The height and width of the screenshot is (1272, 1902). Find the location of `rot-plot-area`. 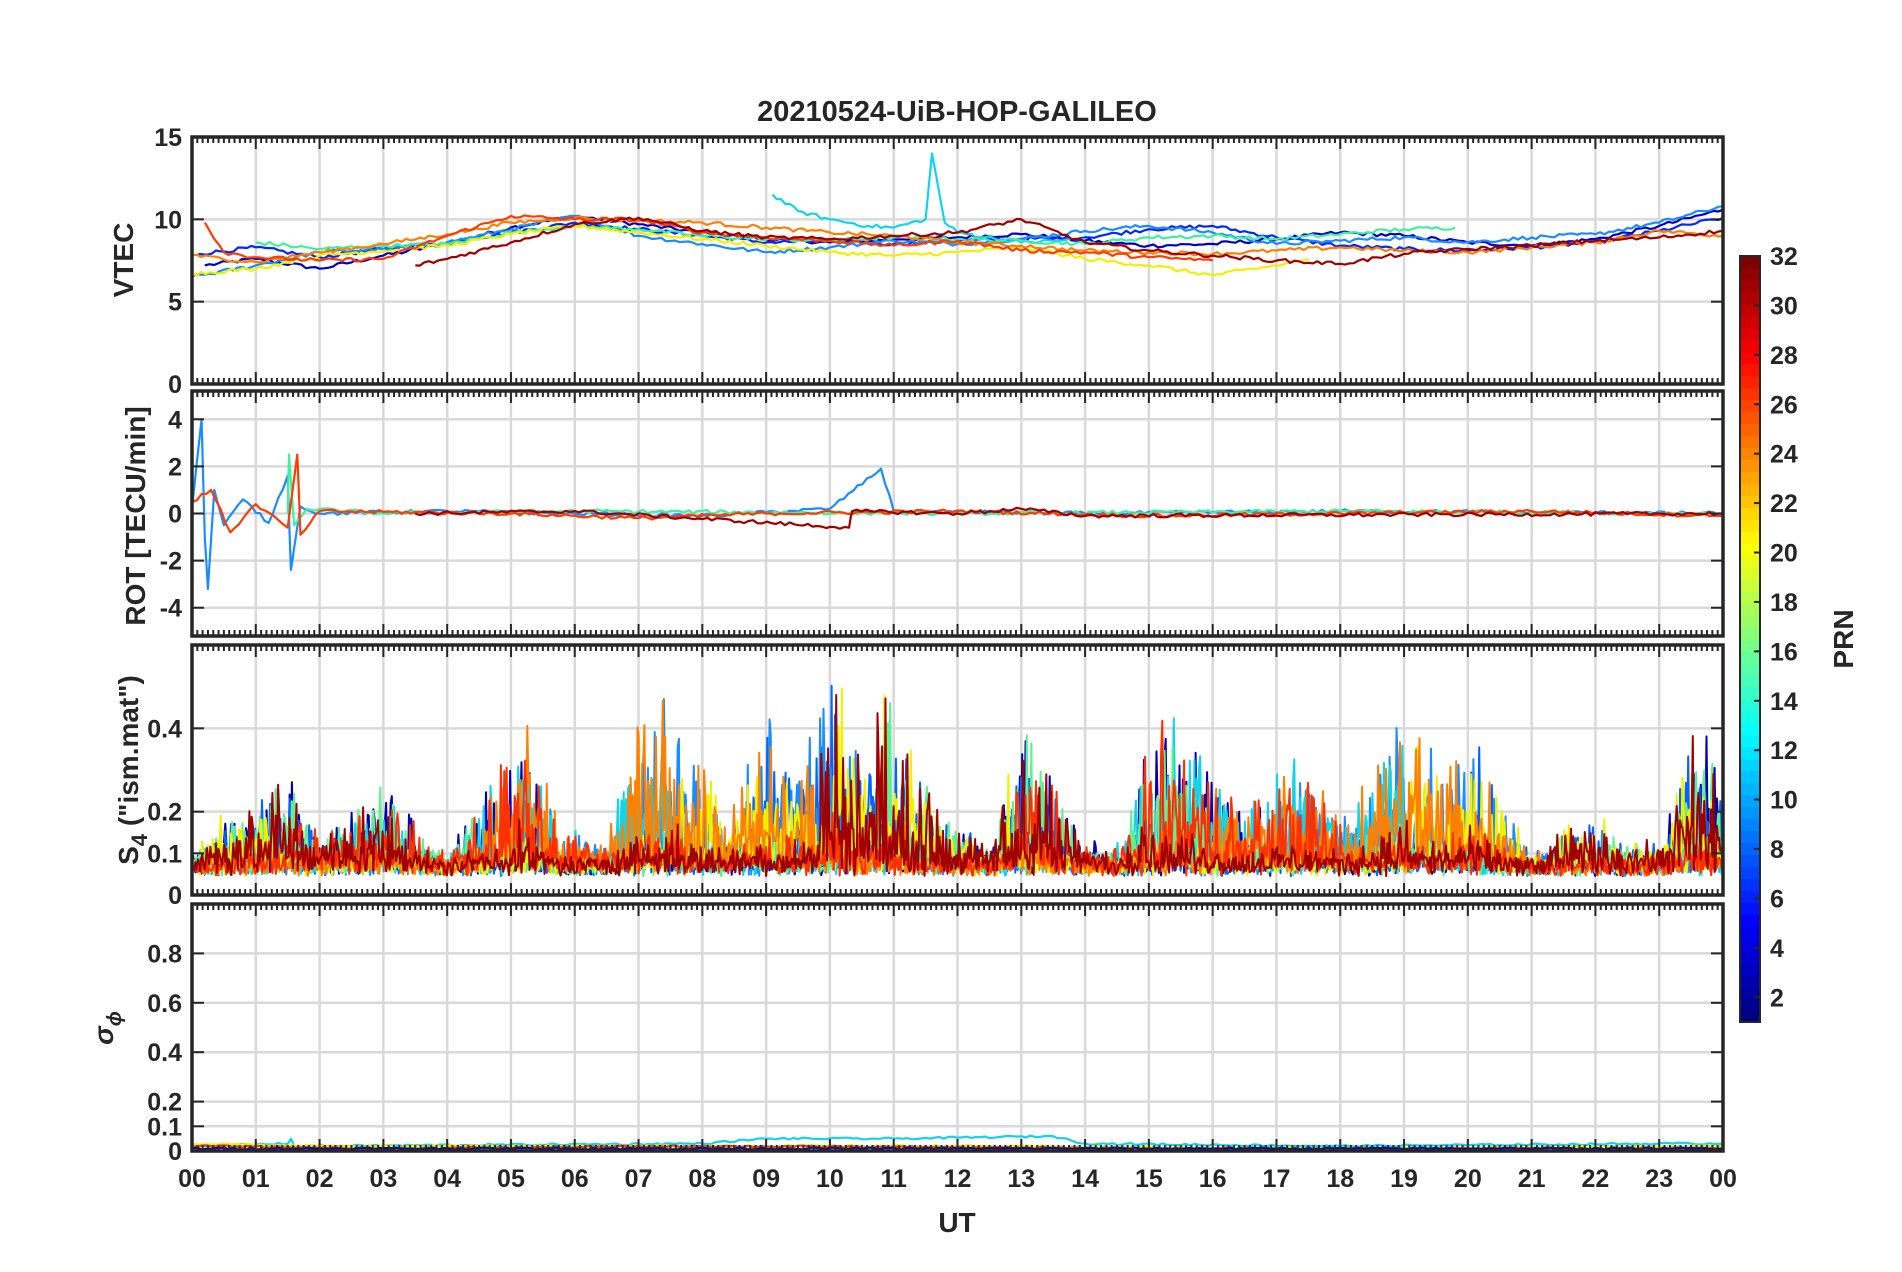

rot-plot-area is located at coordinates (957, 504).